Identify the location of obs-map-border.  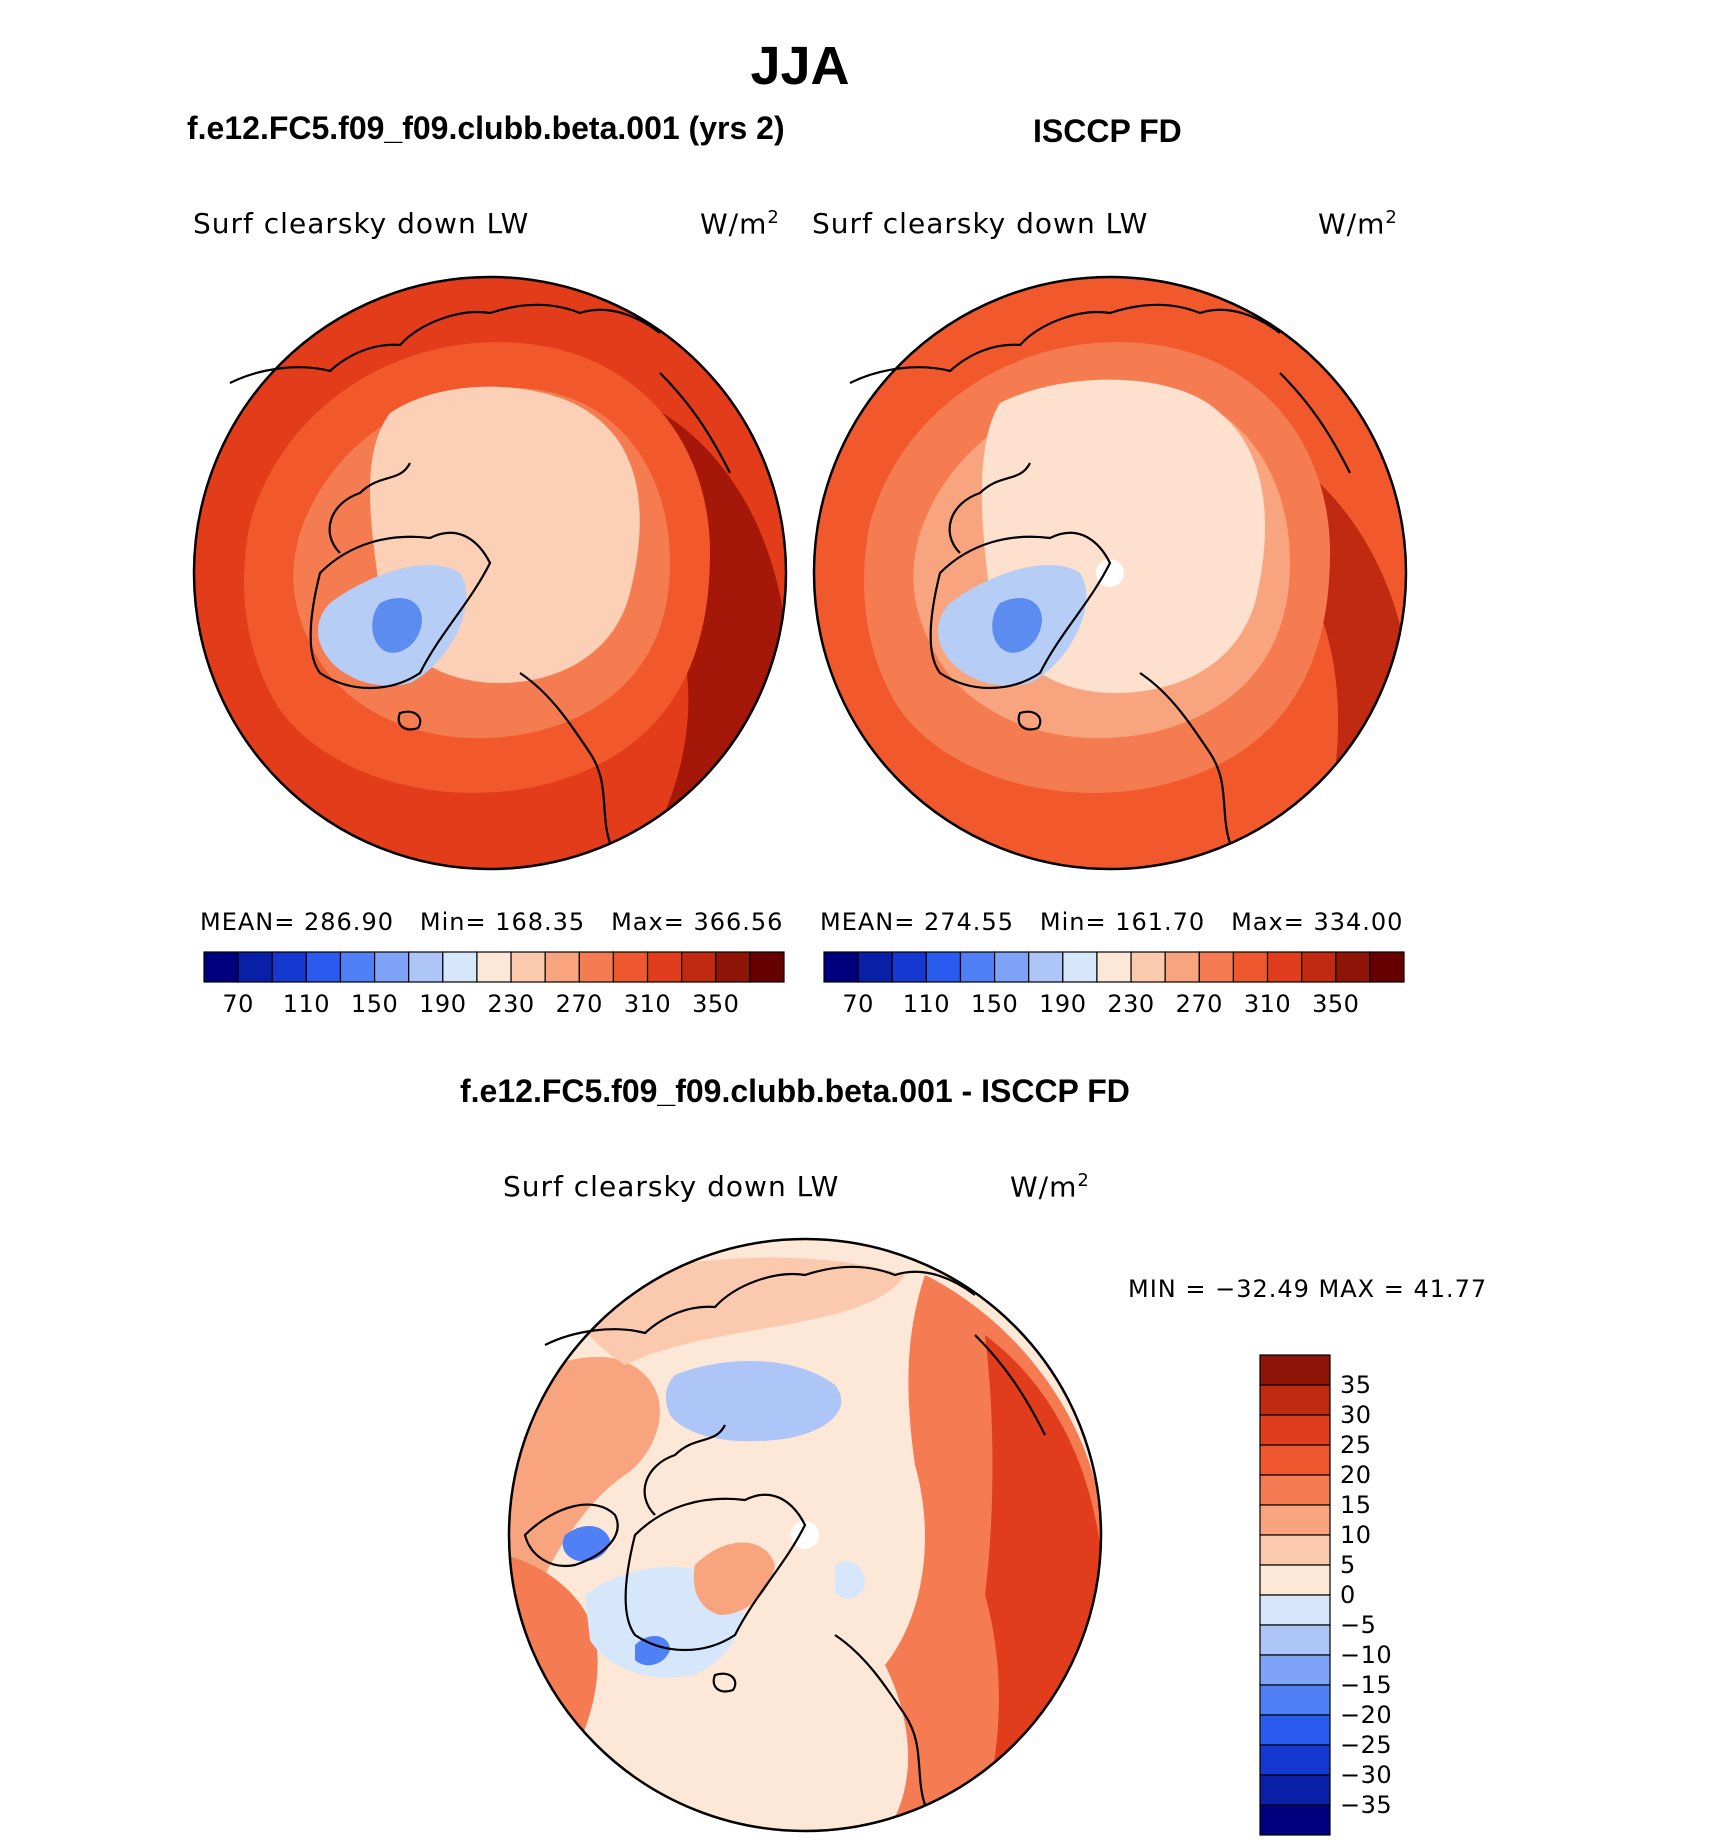
(1110, 573).